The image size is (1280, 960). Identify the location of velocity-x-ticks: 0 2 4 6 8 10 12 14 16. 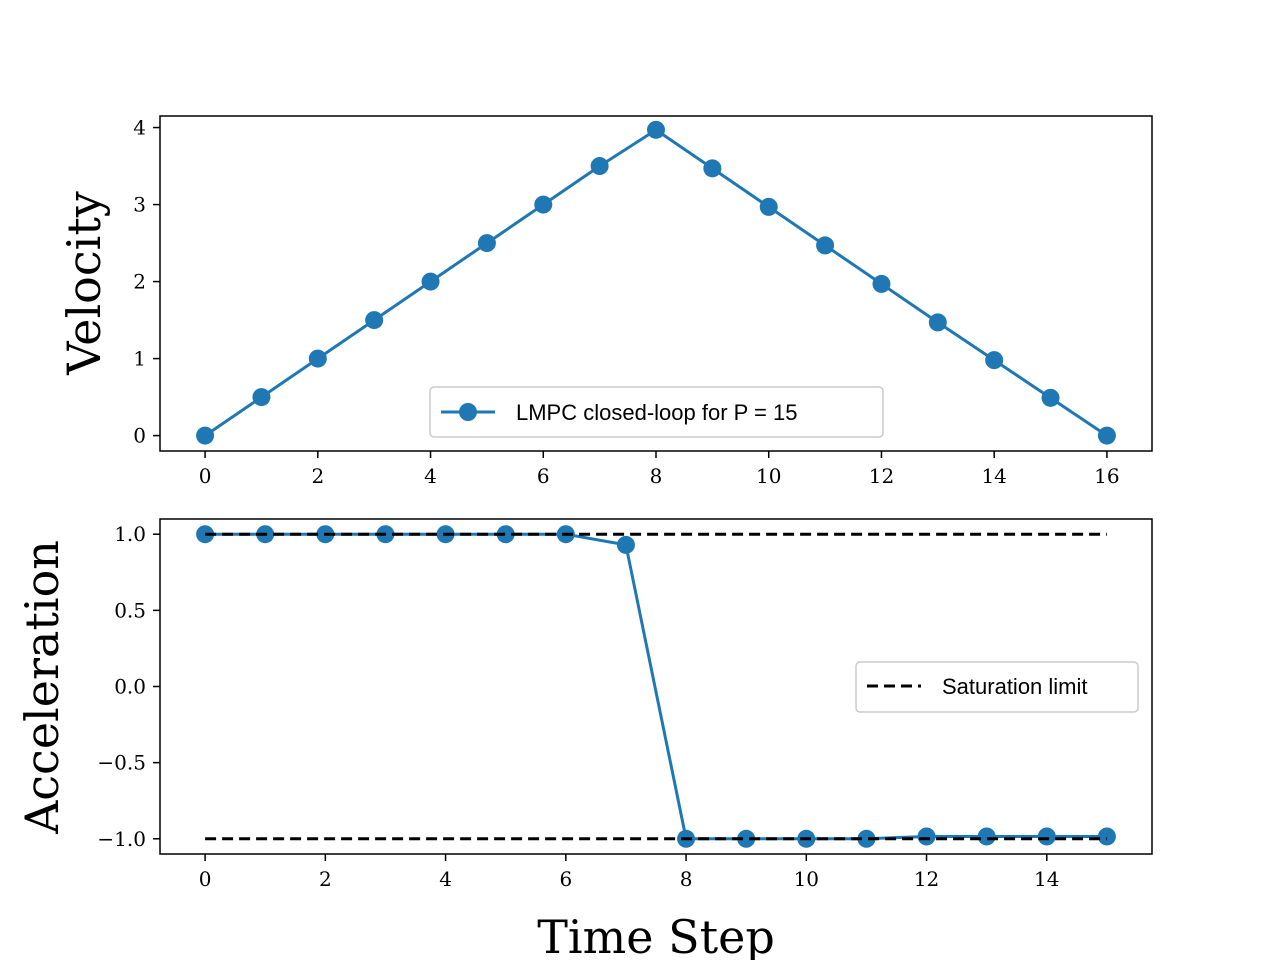
(659, 469).